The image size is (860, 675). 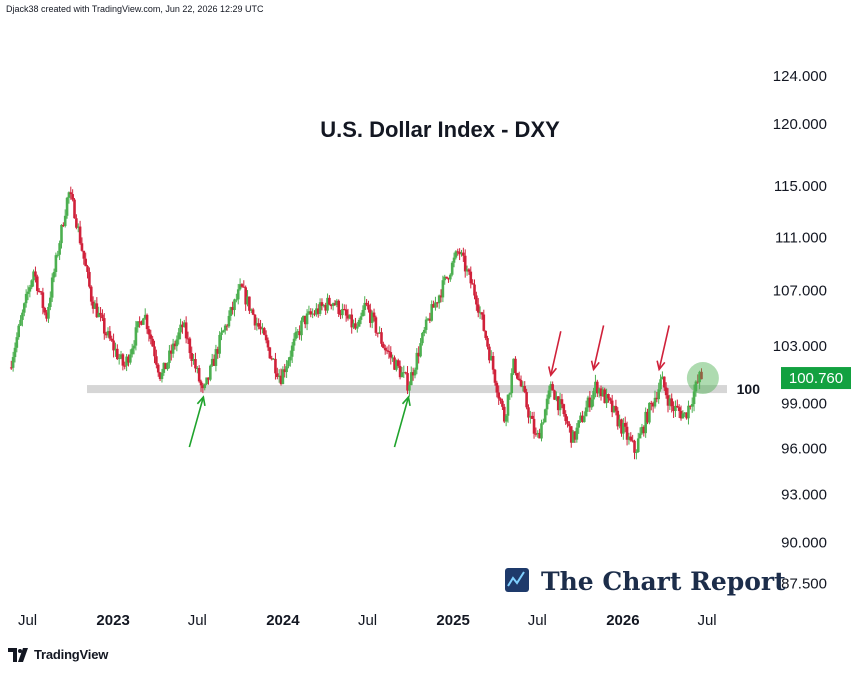 I want to click on y-tick-label: 90.000, so click(x=804, y=542).